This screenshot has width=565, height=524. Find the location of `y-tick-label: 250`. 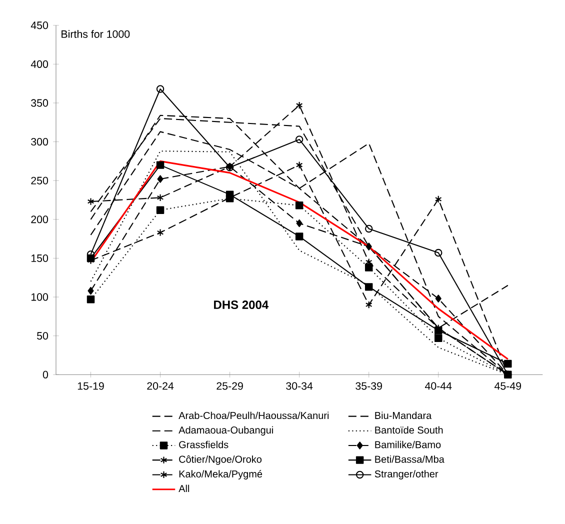

y-tick-label: 250 is located at coordinates (39, 180).